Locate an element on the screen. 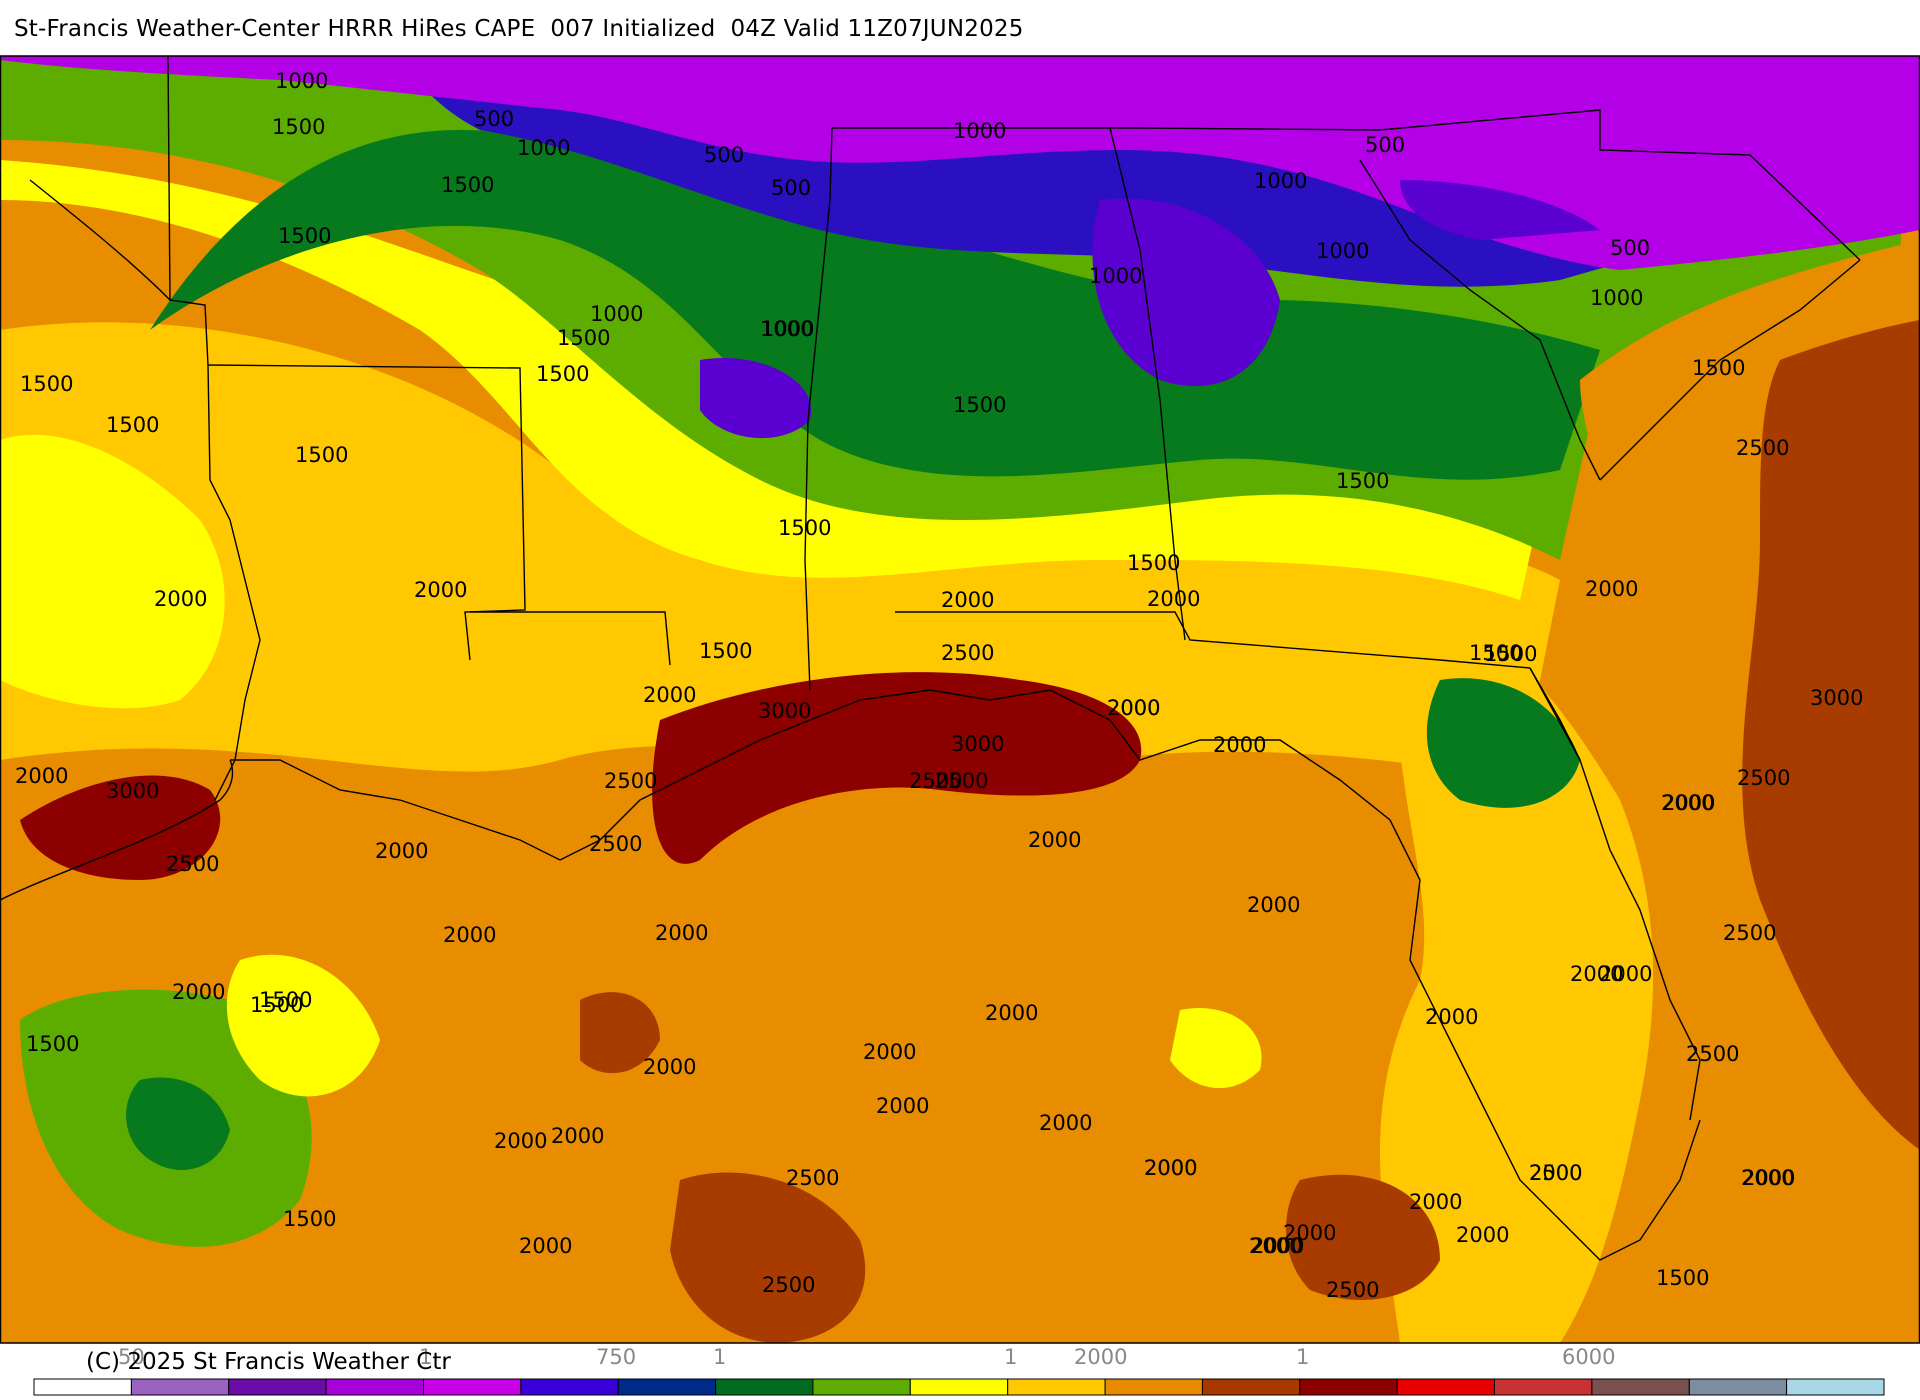  legend-tick-label: 2000 is located at coordinates (1100, 1357).